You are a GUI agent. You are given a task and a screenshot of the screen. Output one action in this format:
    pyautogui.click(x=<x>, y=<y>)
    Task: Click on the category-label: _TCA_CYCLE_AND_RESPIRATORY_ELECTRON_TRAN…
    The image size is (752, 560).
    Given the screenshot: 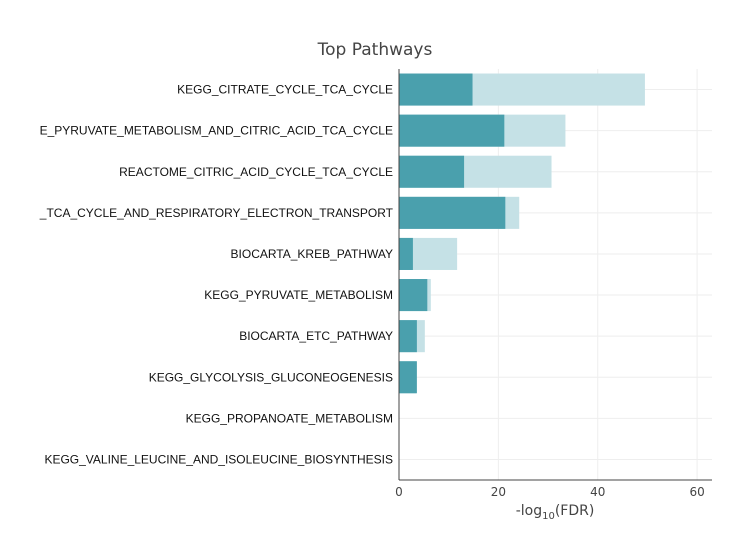 What is the action you would take?
    pyautogui.click(x=216, y=213)
    